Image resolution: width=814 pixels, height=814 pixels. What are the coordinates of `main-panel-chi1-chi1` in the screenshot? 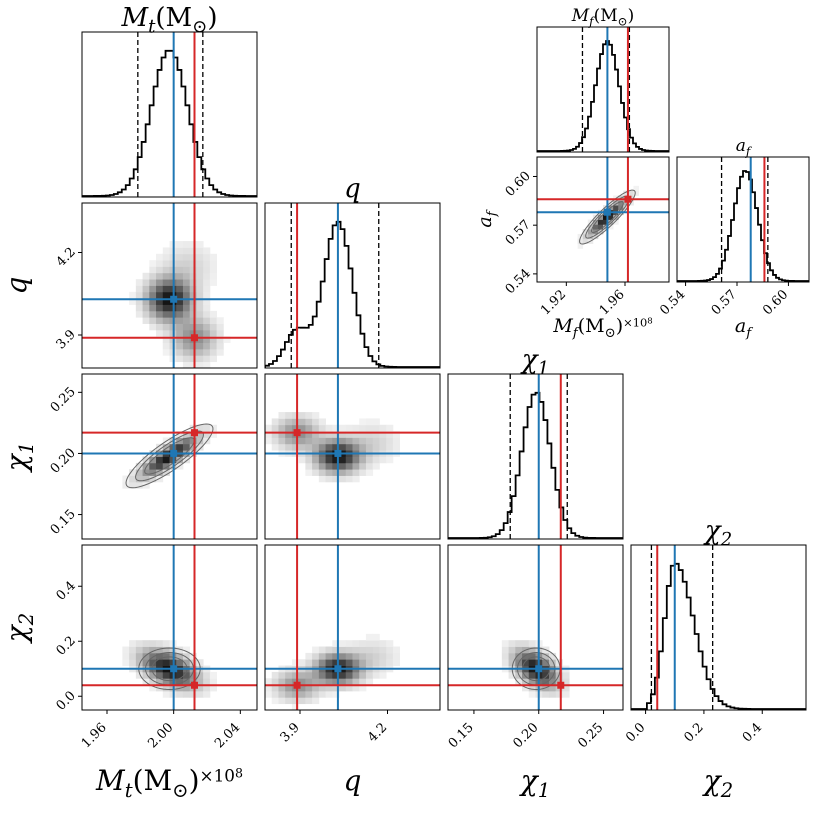 It's located at (535, 456).